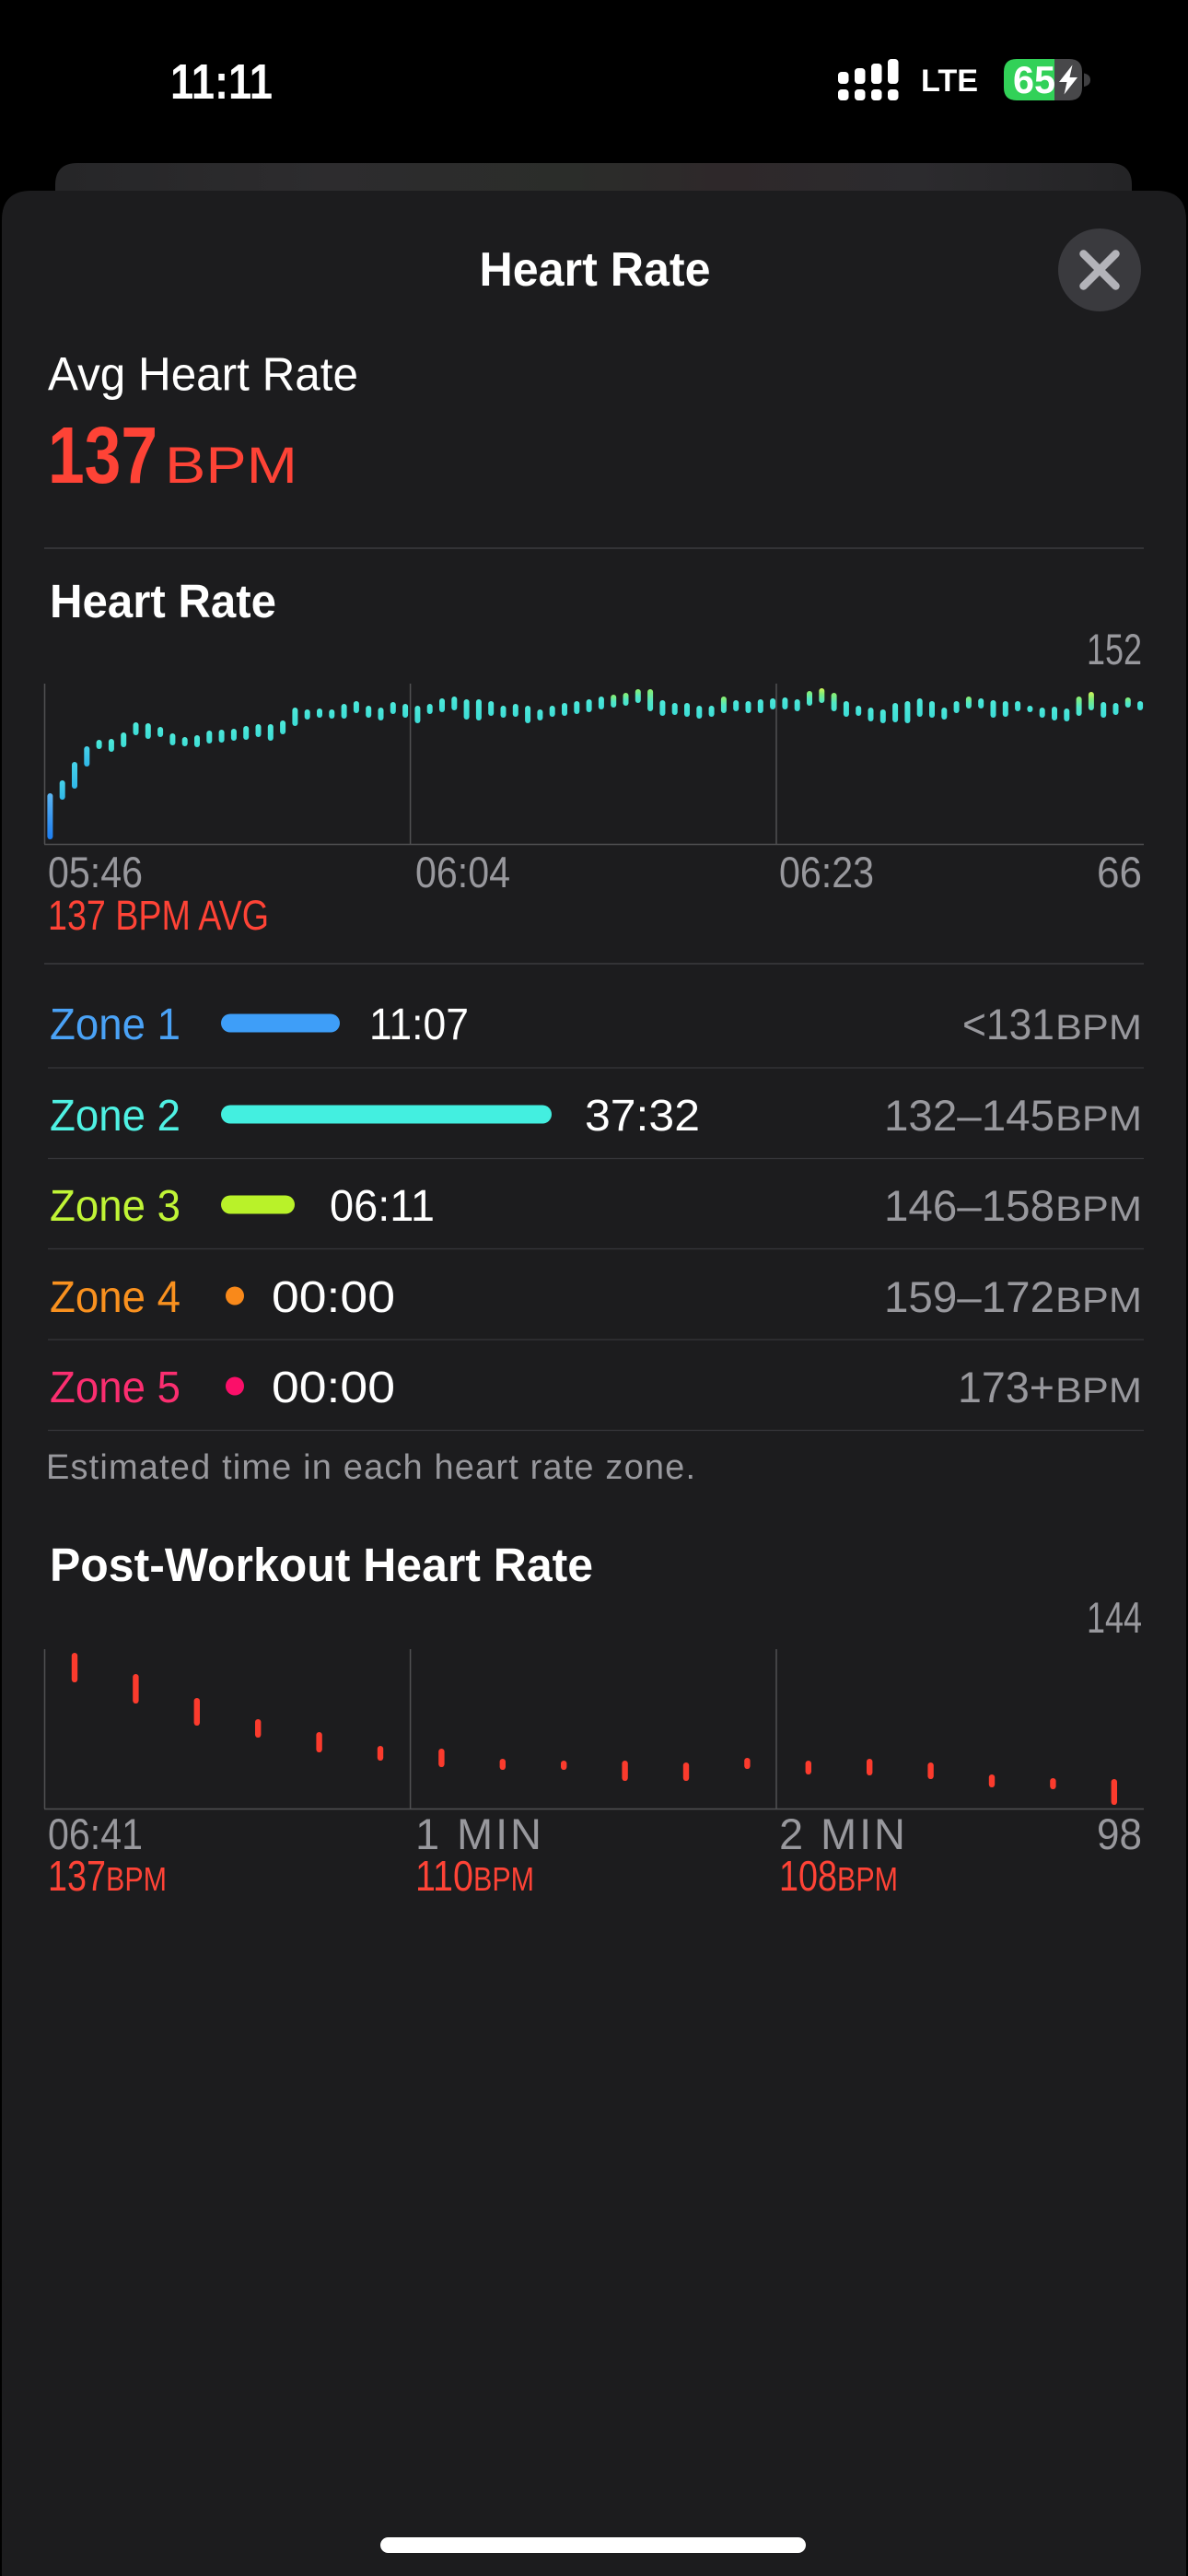 This screenshot has width=1188, height=2576. I want to click on svg-text: 110, so click(444, 1876).